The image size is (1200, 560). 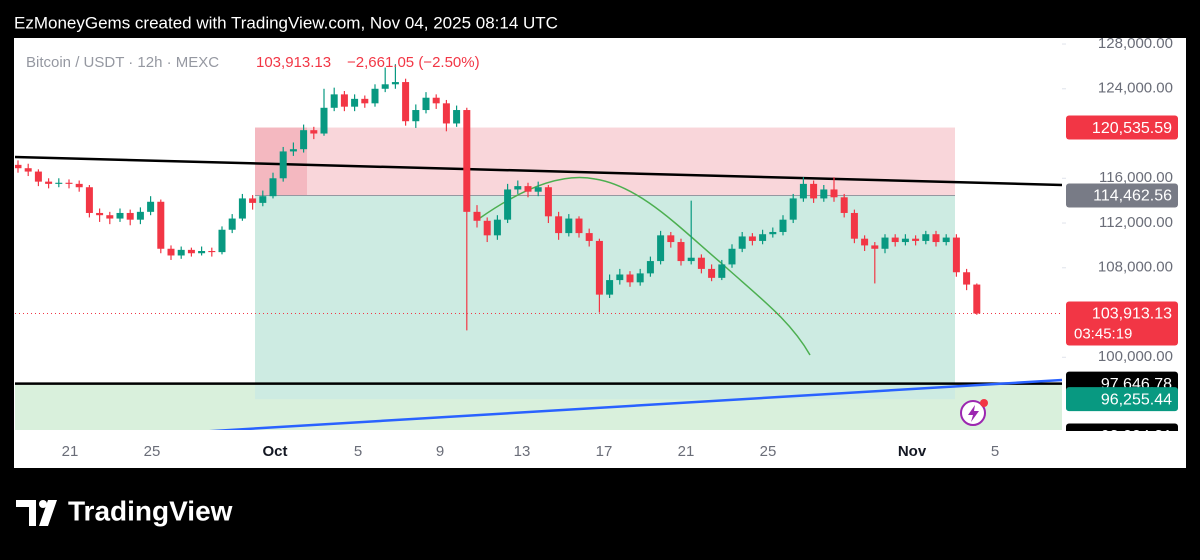 What do you see at coordinates (440, 451) in the screenshot?
I see `x-tick-label: 9` at bounding box center [440, 451].